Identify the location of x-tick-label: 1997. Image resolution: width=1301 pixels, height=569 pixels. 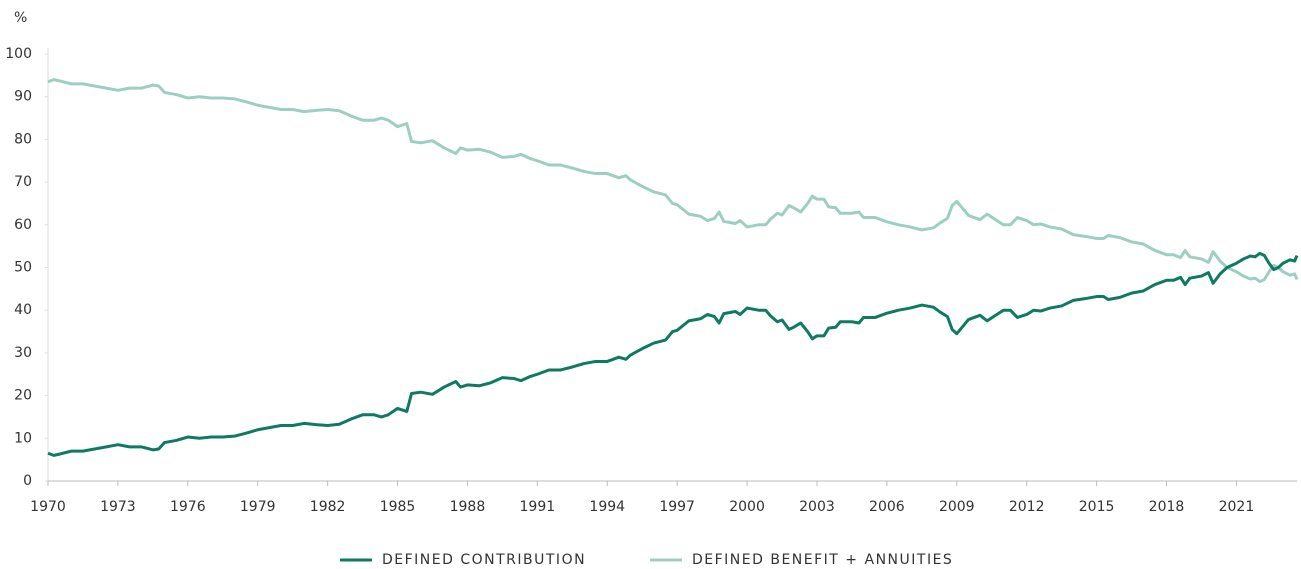
(677, 507).